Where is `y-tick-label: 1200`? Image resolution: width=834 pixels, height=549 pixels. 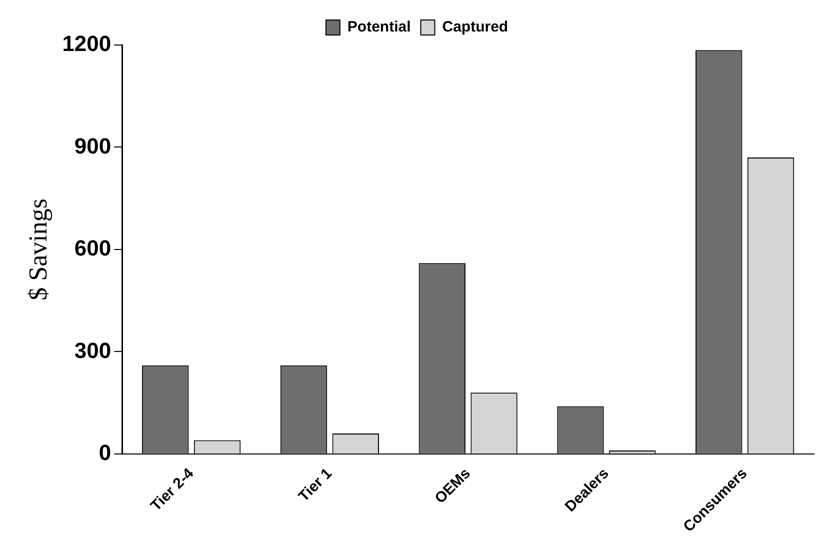 y-tick-label: 1200 is located at coordinates (87, 43).